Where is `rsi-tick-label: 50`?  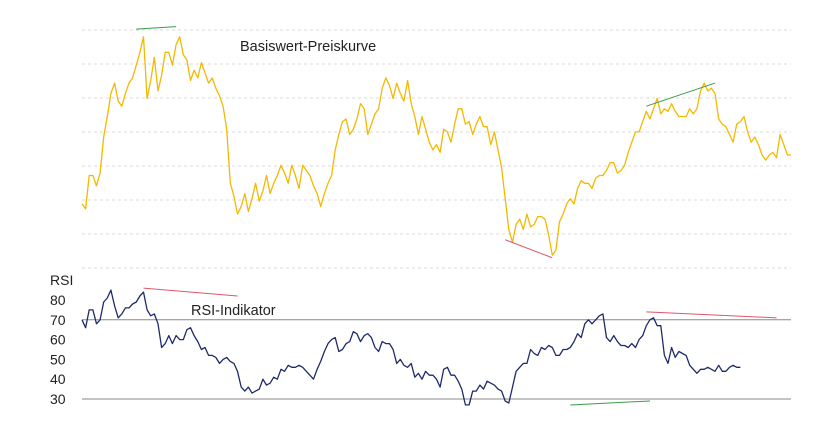
rsi-tick-label: 50 is located at coordinates (58, 359).